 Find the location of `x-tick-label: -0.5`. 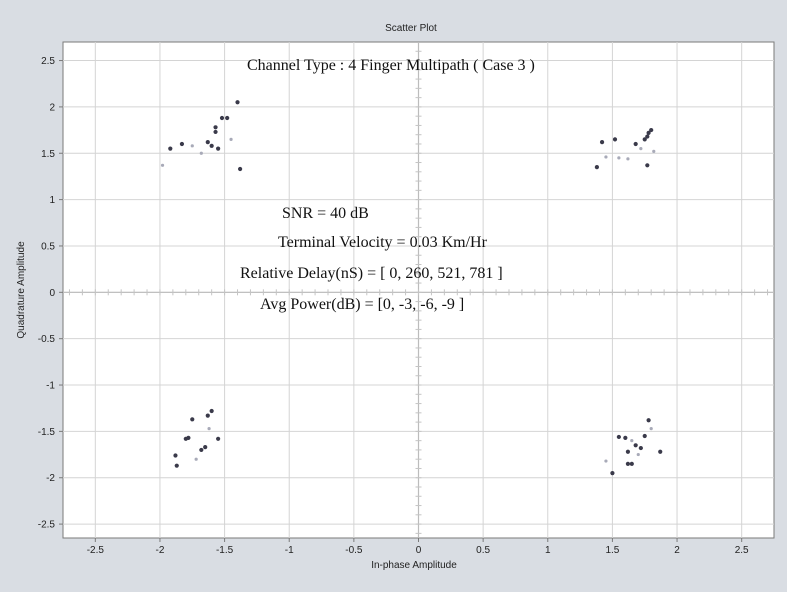

x-tick-label: -0.5 is located at coordinates (354, 550).